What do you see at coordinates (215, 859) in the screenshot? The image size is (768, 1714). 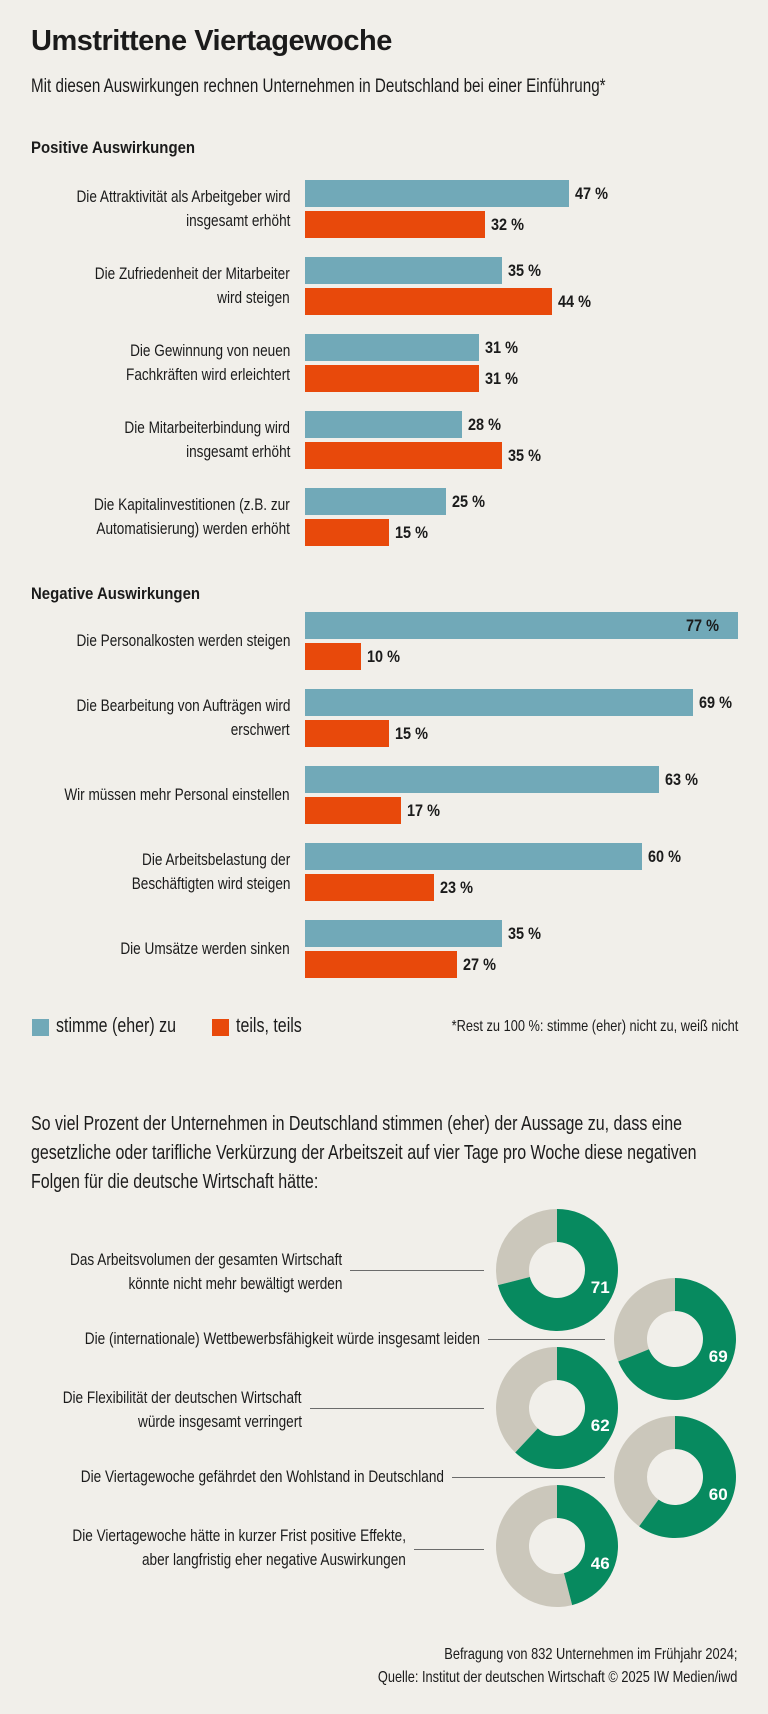 I see `bar-category-label-line: Die Arbeitsbelastung der` at bounding box center [215, 859].